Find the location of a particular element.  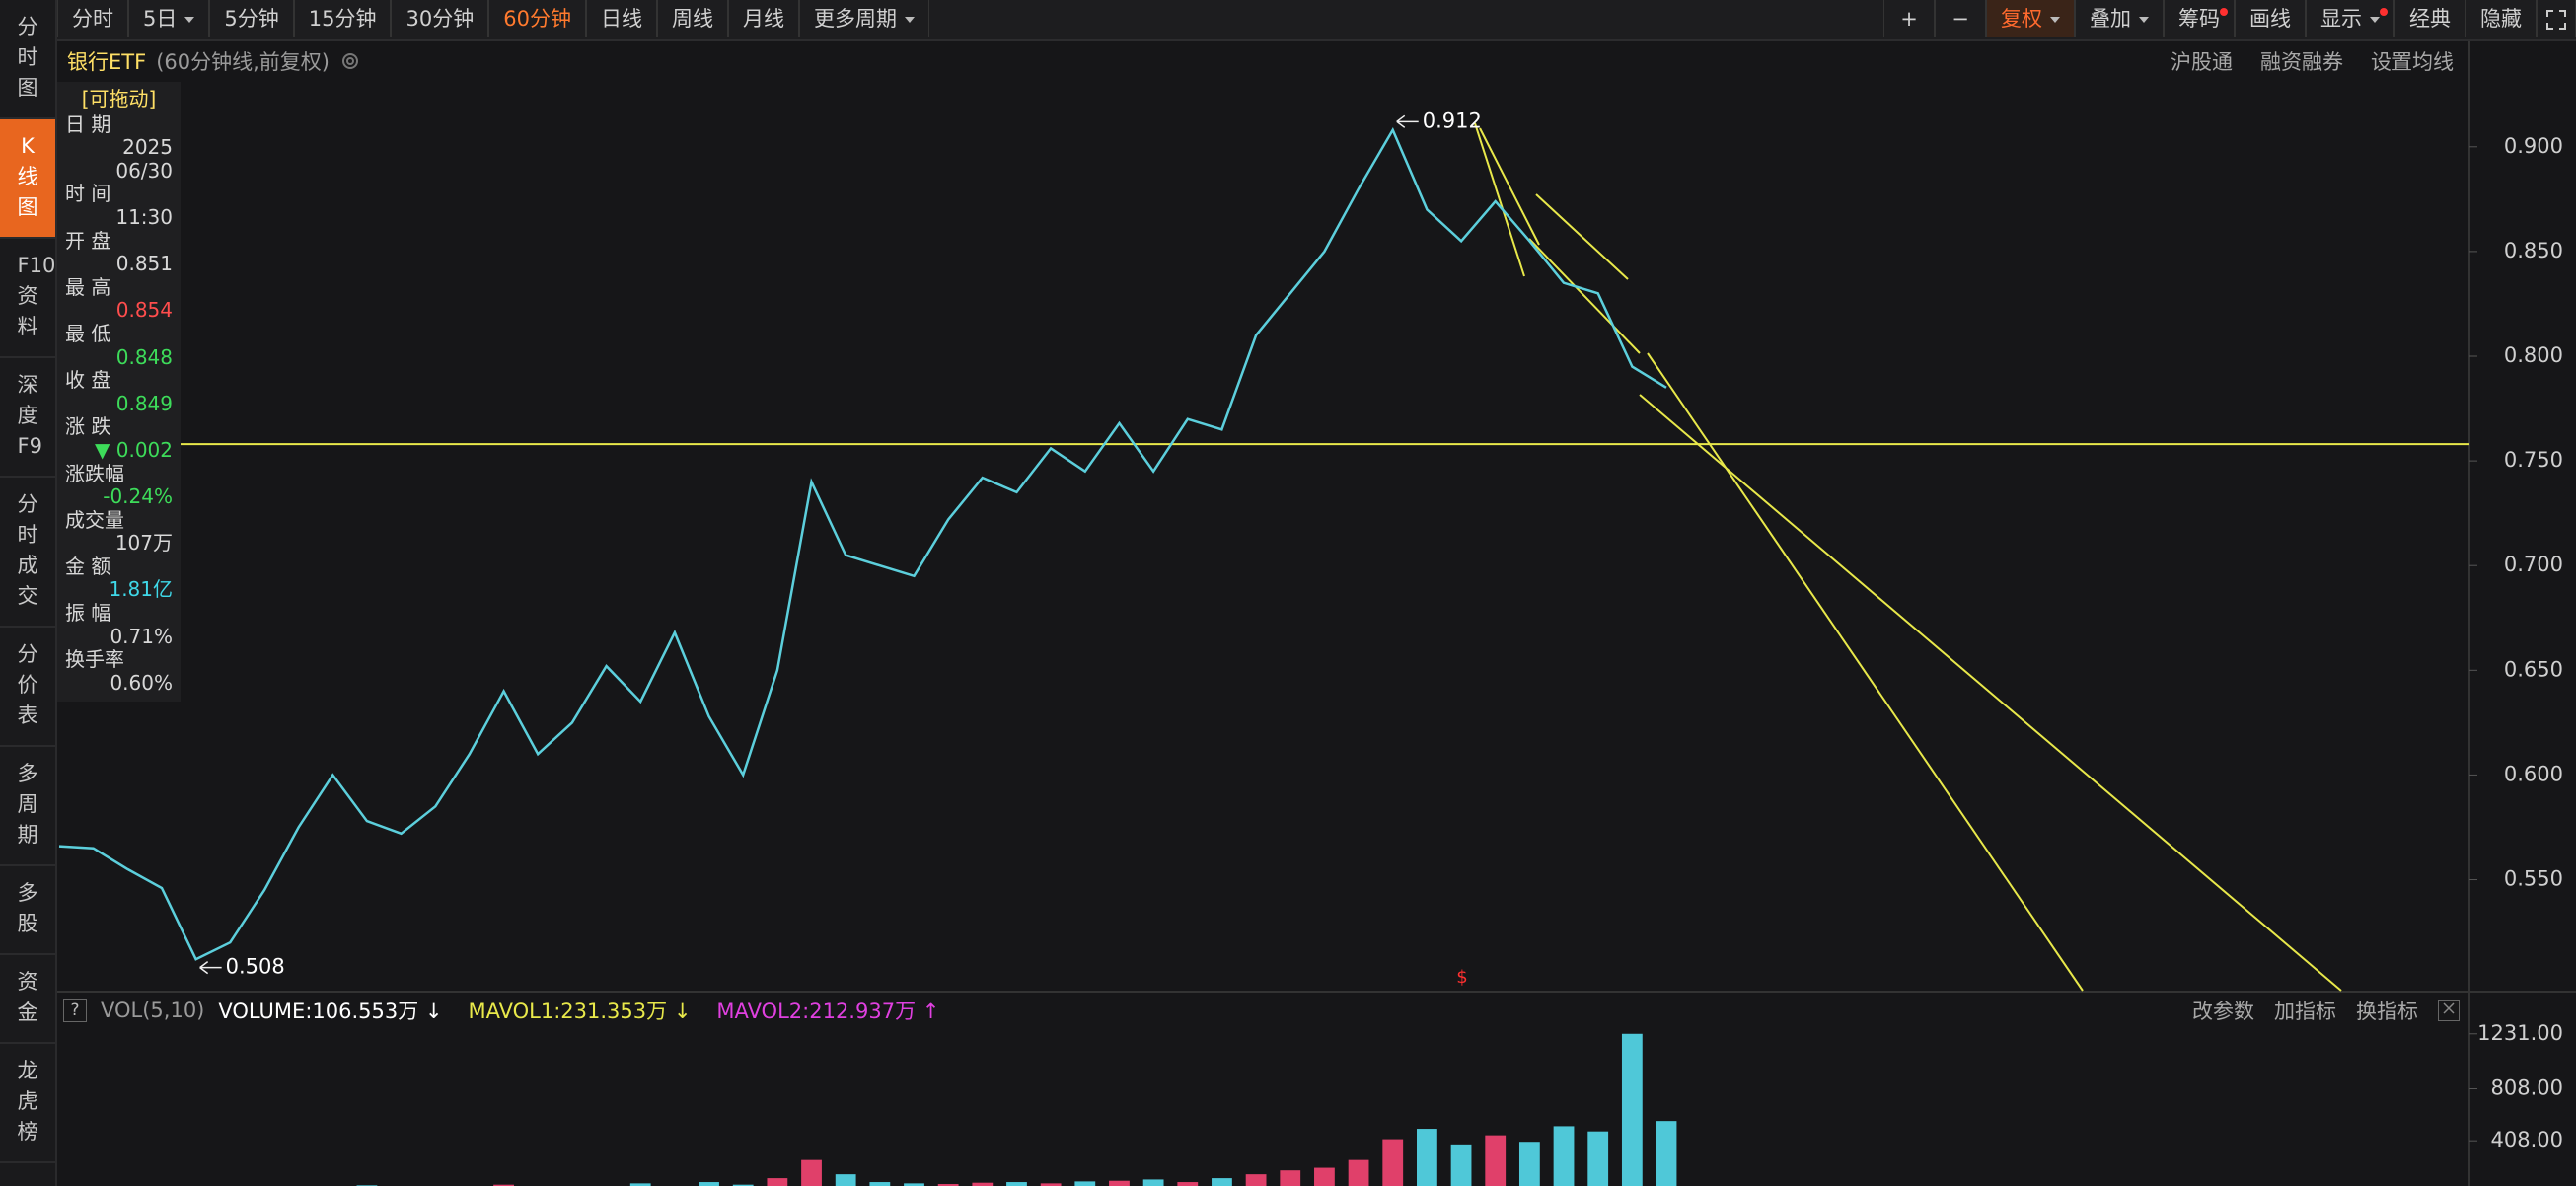

sidebar-tab: 龙虎榜 is located at coordinates (27, 1103).